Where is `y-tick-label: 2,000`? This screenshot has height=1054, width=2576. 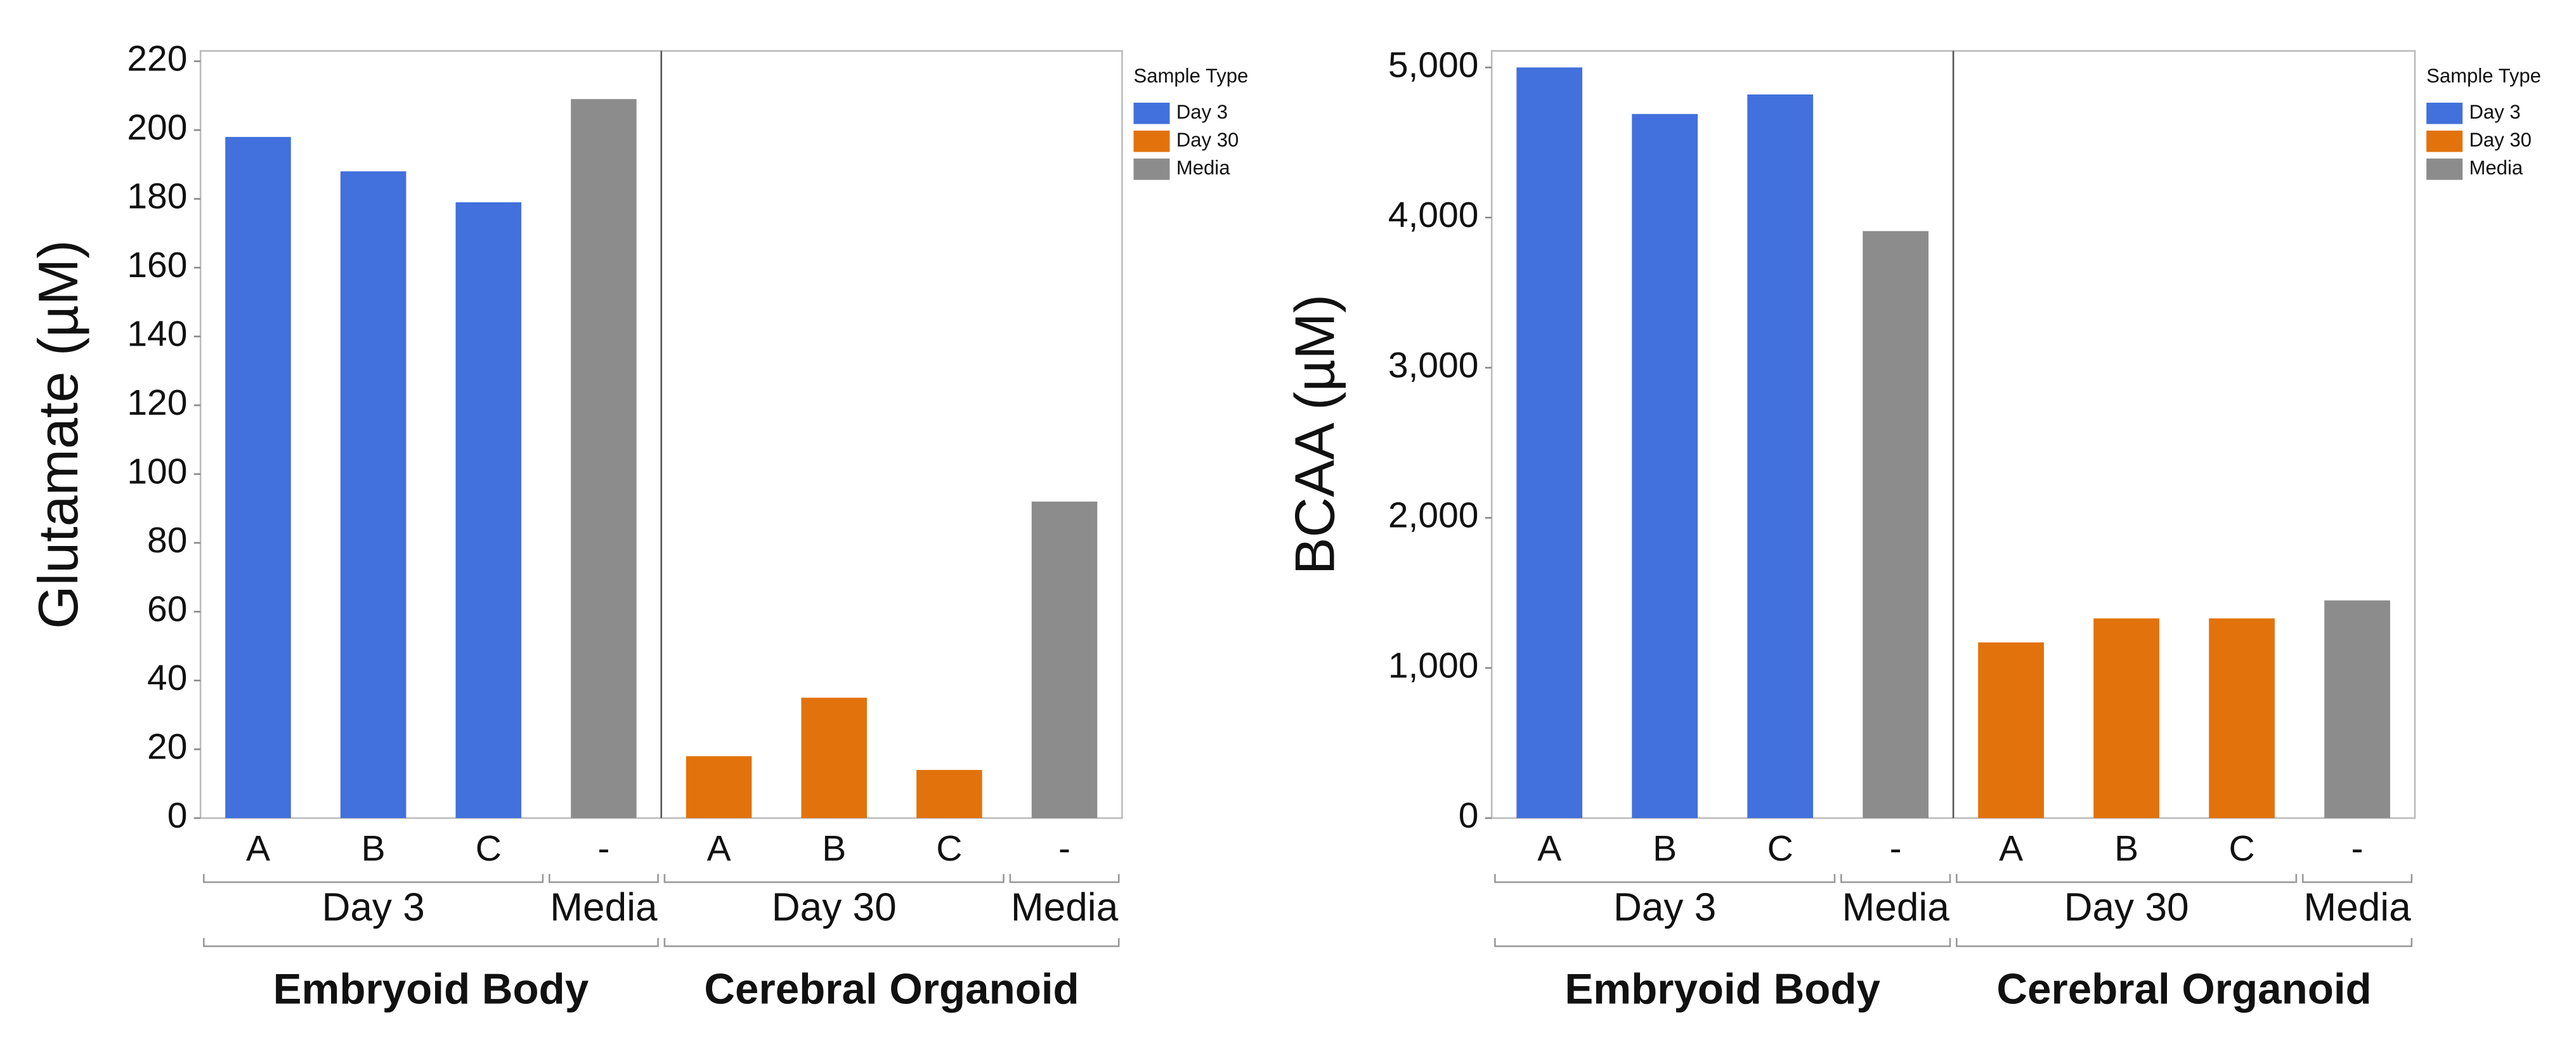 y-tick-label: 2,000 is located at coordinates (1433, 515).